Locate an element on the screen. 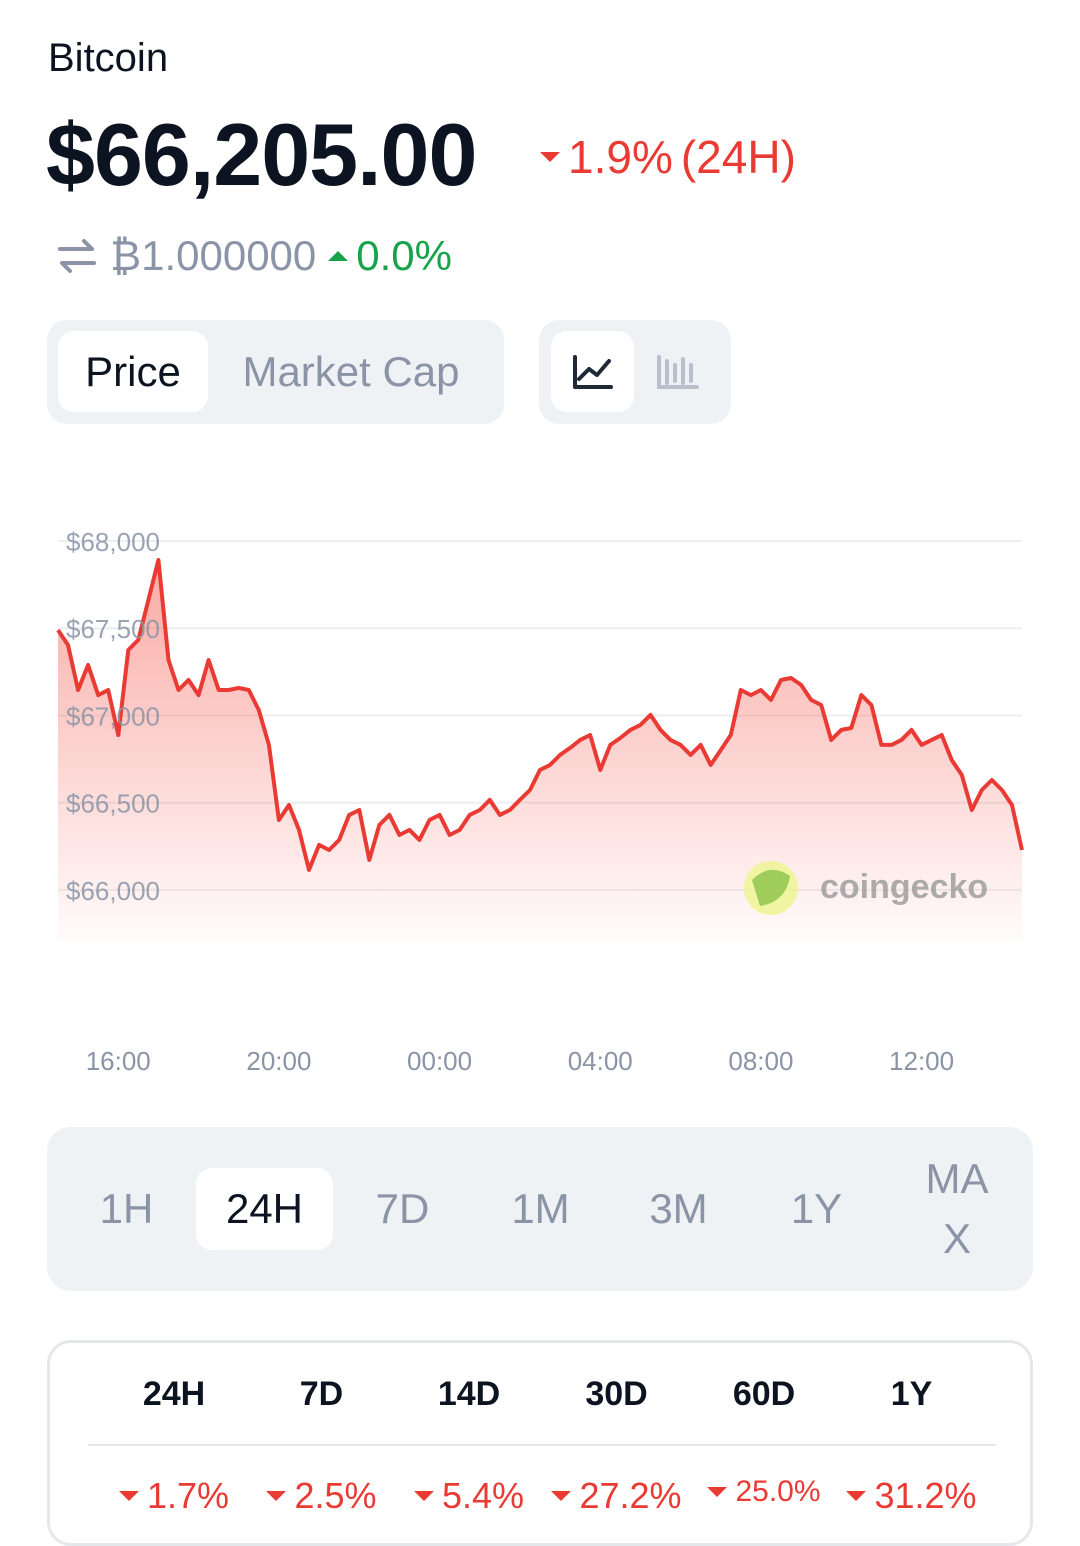 Image resolution: width=1080 pixels, height=1546 pixels. btc-row: ₿1.000000 0.0% is located at coordinates (254, 256).